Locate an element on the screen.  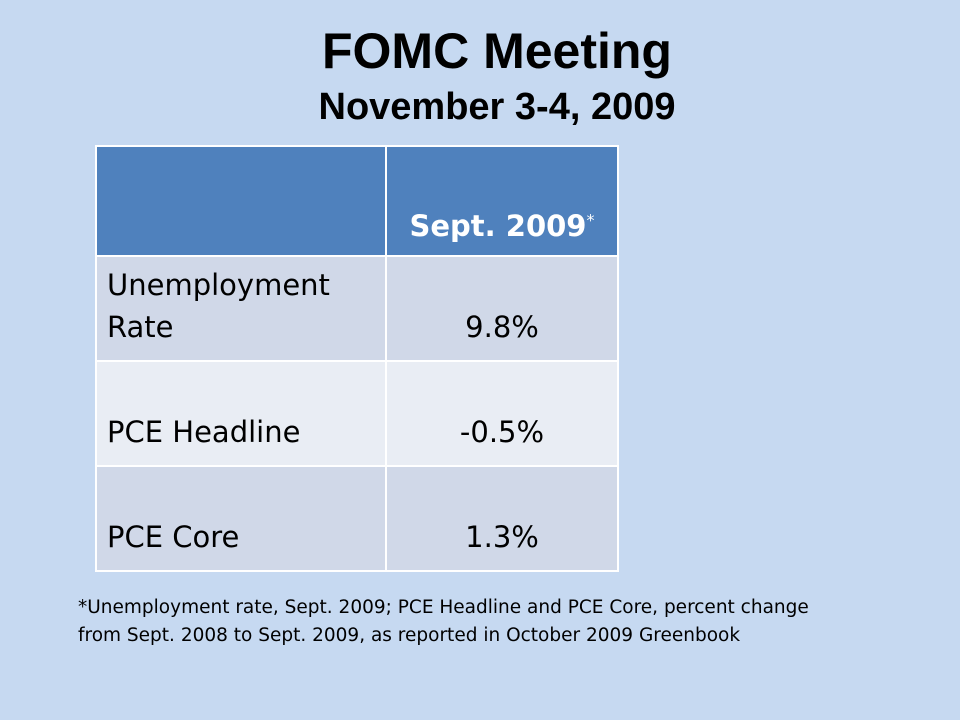
table-row: PCE Core 1.3% is located at coordinates (357, 518).